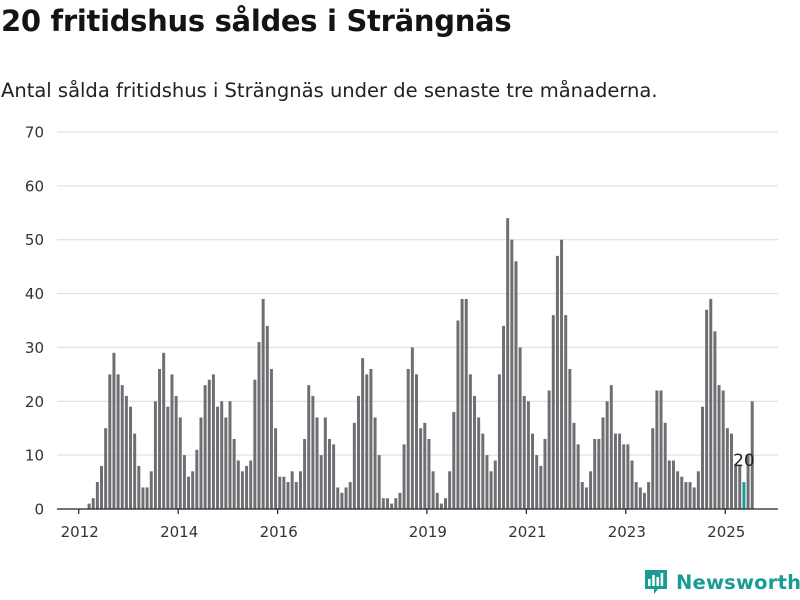  Describe the element at coordinates (34, 294) in the screenshot. I see `y-tick-label: 40` at that location.